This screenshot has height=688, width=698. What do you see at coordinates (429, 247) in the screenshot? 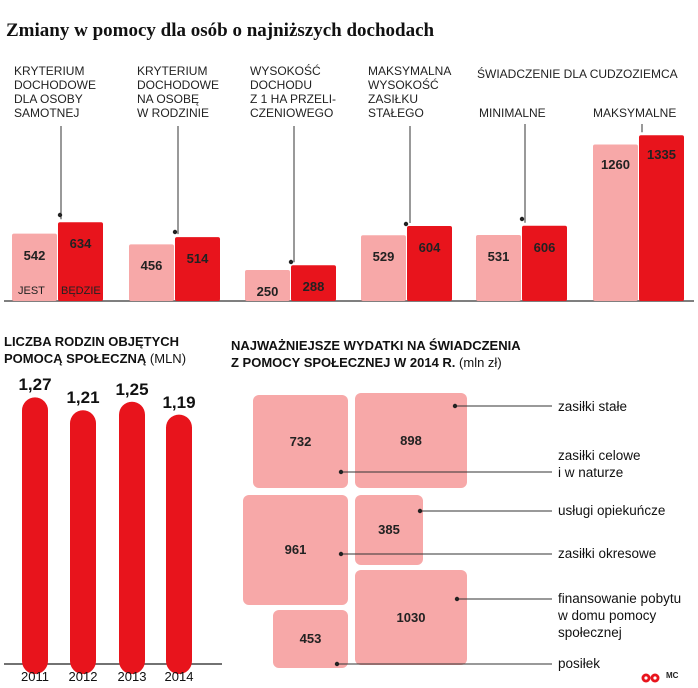
I see `bar-value-bedzie-3: 604` at bounding box center [429, 247].